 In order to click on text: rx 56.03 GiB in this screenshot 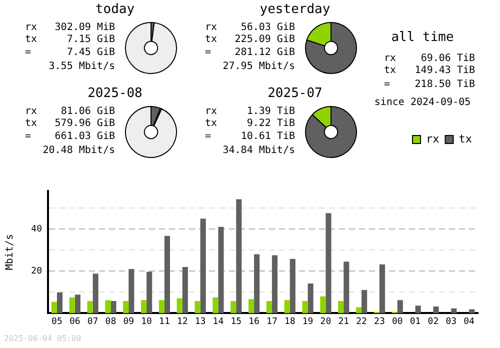, I will do `click(250, 27)`.